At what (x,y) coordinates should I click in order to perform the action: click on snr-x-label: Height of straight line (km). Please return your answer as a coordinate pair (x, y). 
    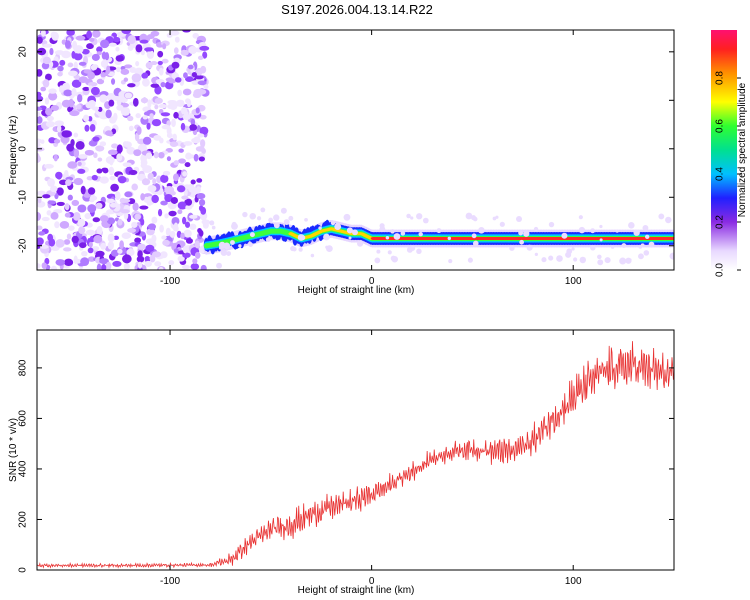
    Looking at the image, I should click on (356, 590).